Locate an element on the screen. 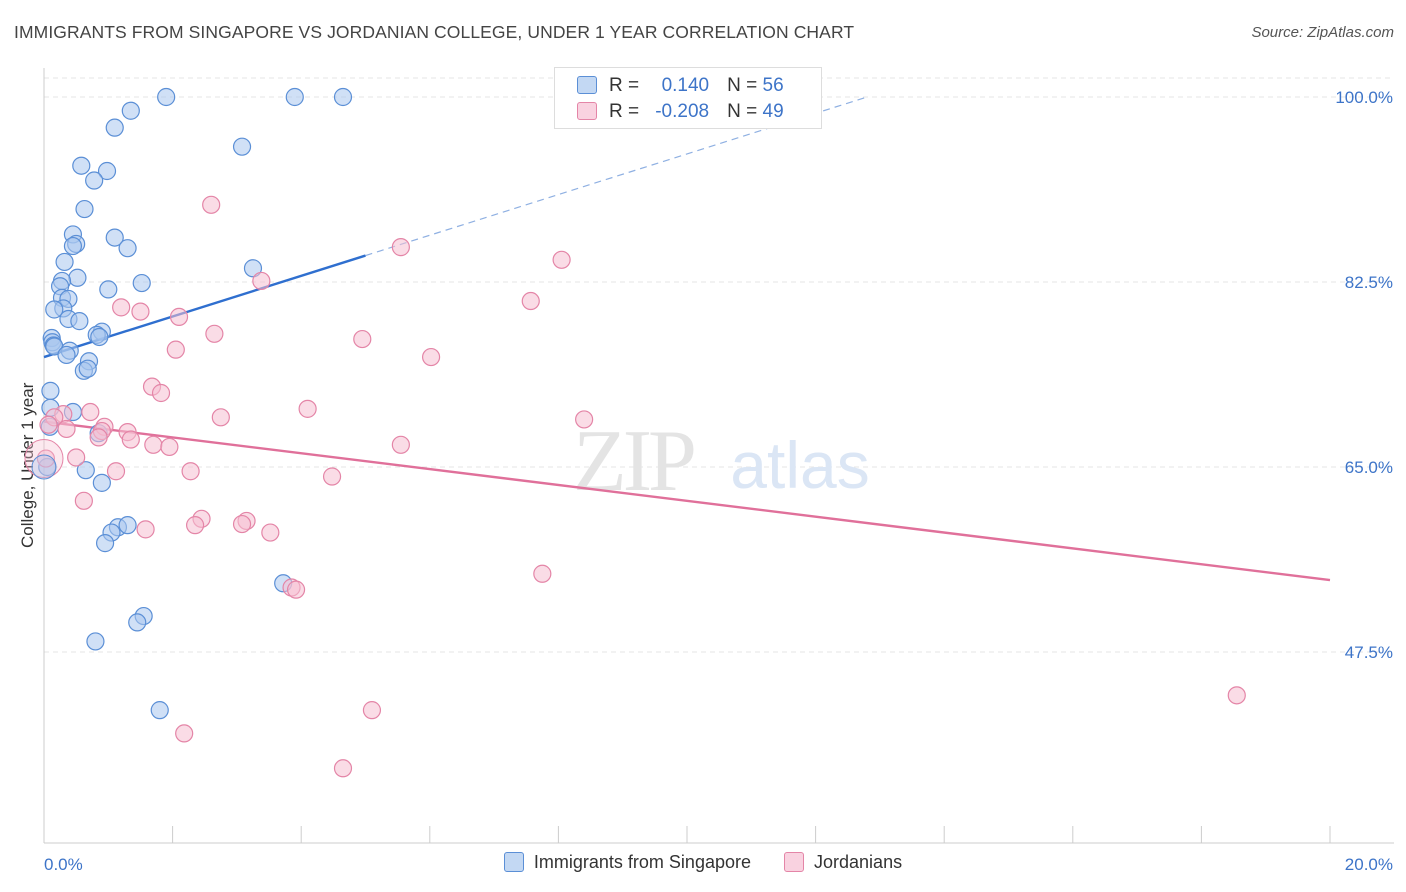 The image size is (1406, 892). legend-r-jordanians: -0.208 is located at coordinates (682, 111).